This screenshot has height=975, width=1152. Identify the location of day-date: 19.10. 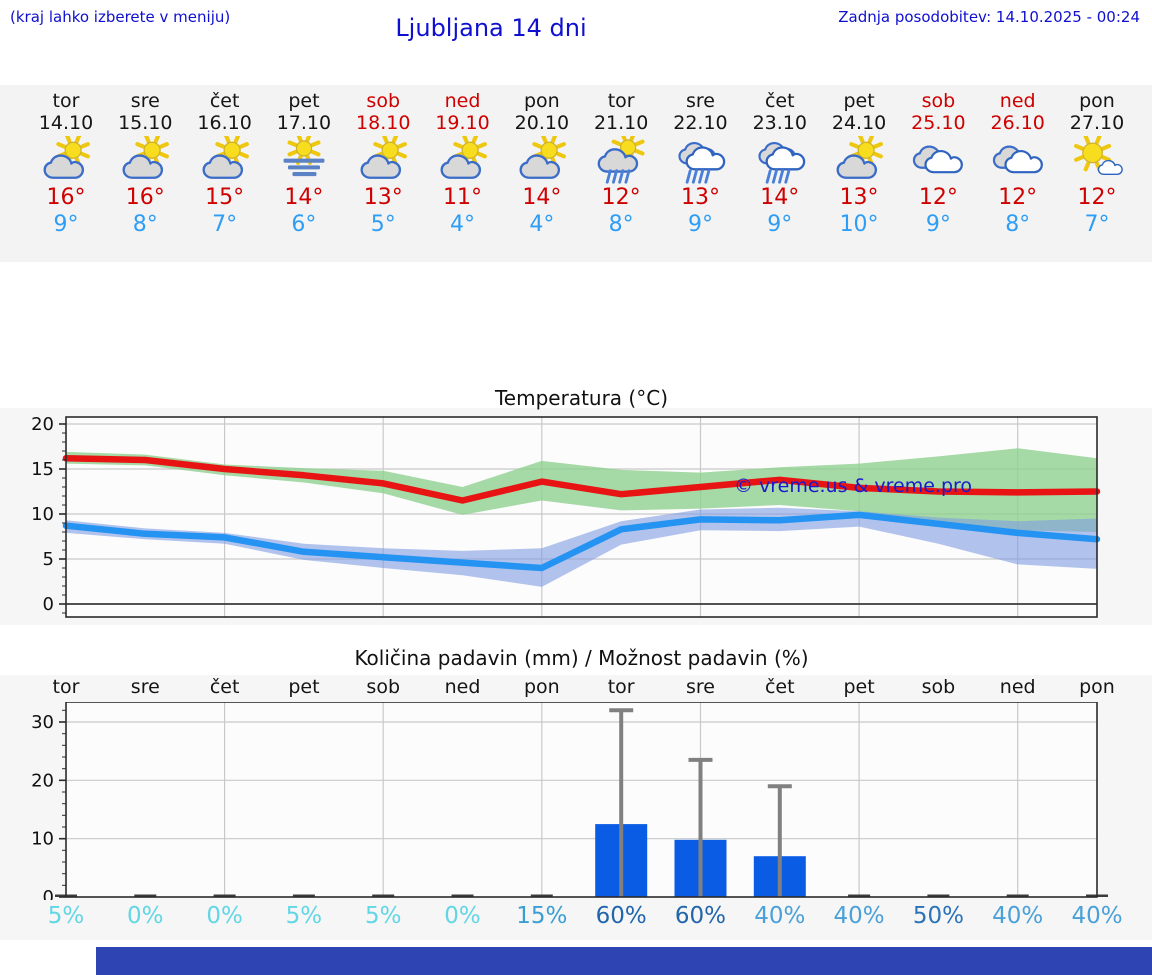
(462, 123).